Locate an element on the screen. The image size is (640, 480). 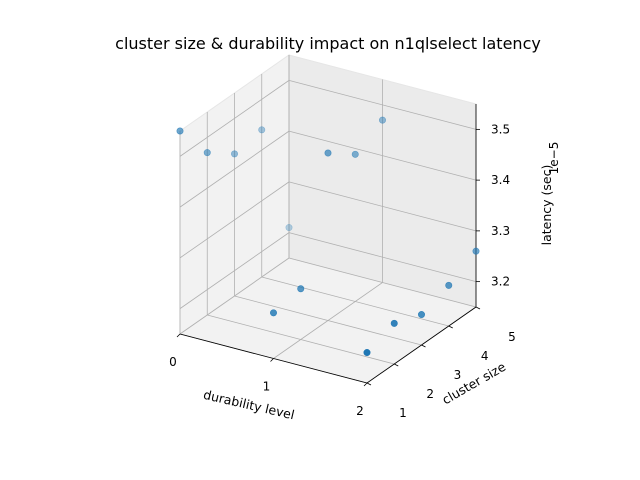
y-tick-label: 1 is located at coordinates (403, 413).